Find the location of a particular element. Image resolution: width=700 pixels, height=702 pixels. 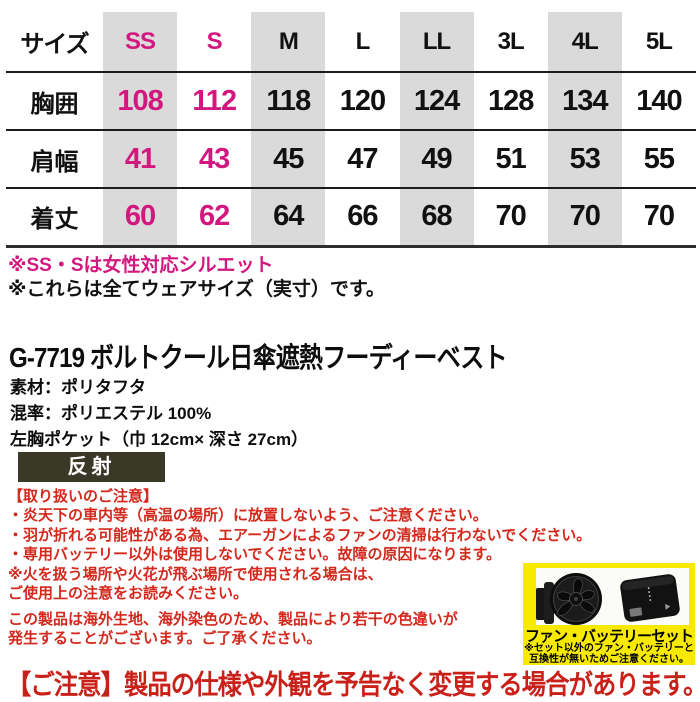

size-col-5l: 5L is located at coordinates (658, 42).